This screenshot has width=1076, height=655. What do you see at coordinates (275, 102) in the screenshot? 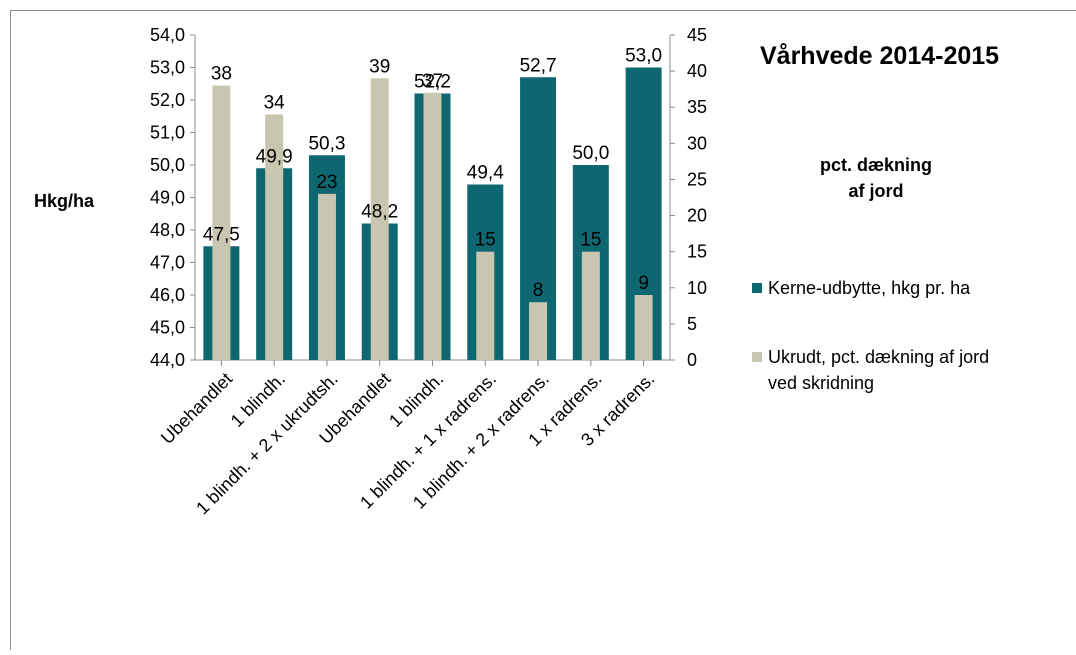
I see `data-label-ukrudt: 34` at bounding box center [275, 102].